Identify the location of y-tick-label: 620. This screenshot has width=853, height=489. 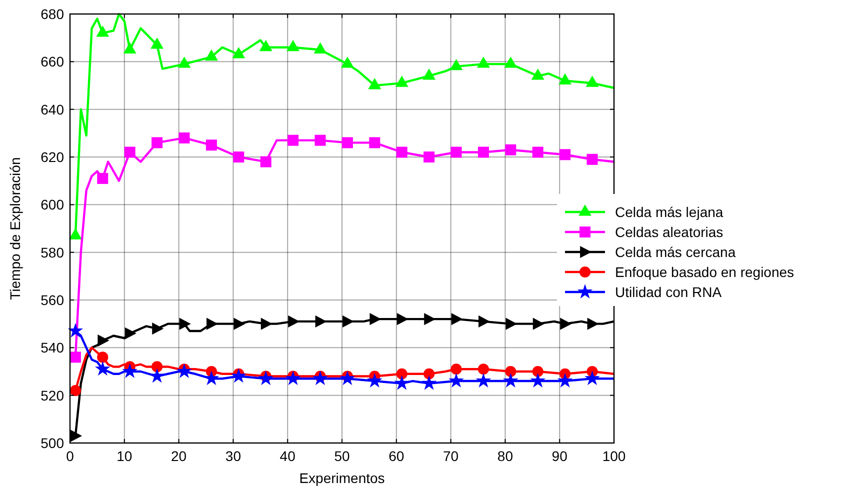
(52, 157).